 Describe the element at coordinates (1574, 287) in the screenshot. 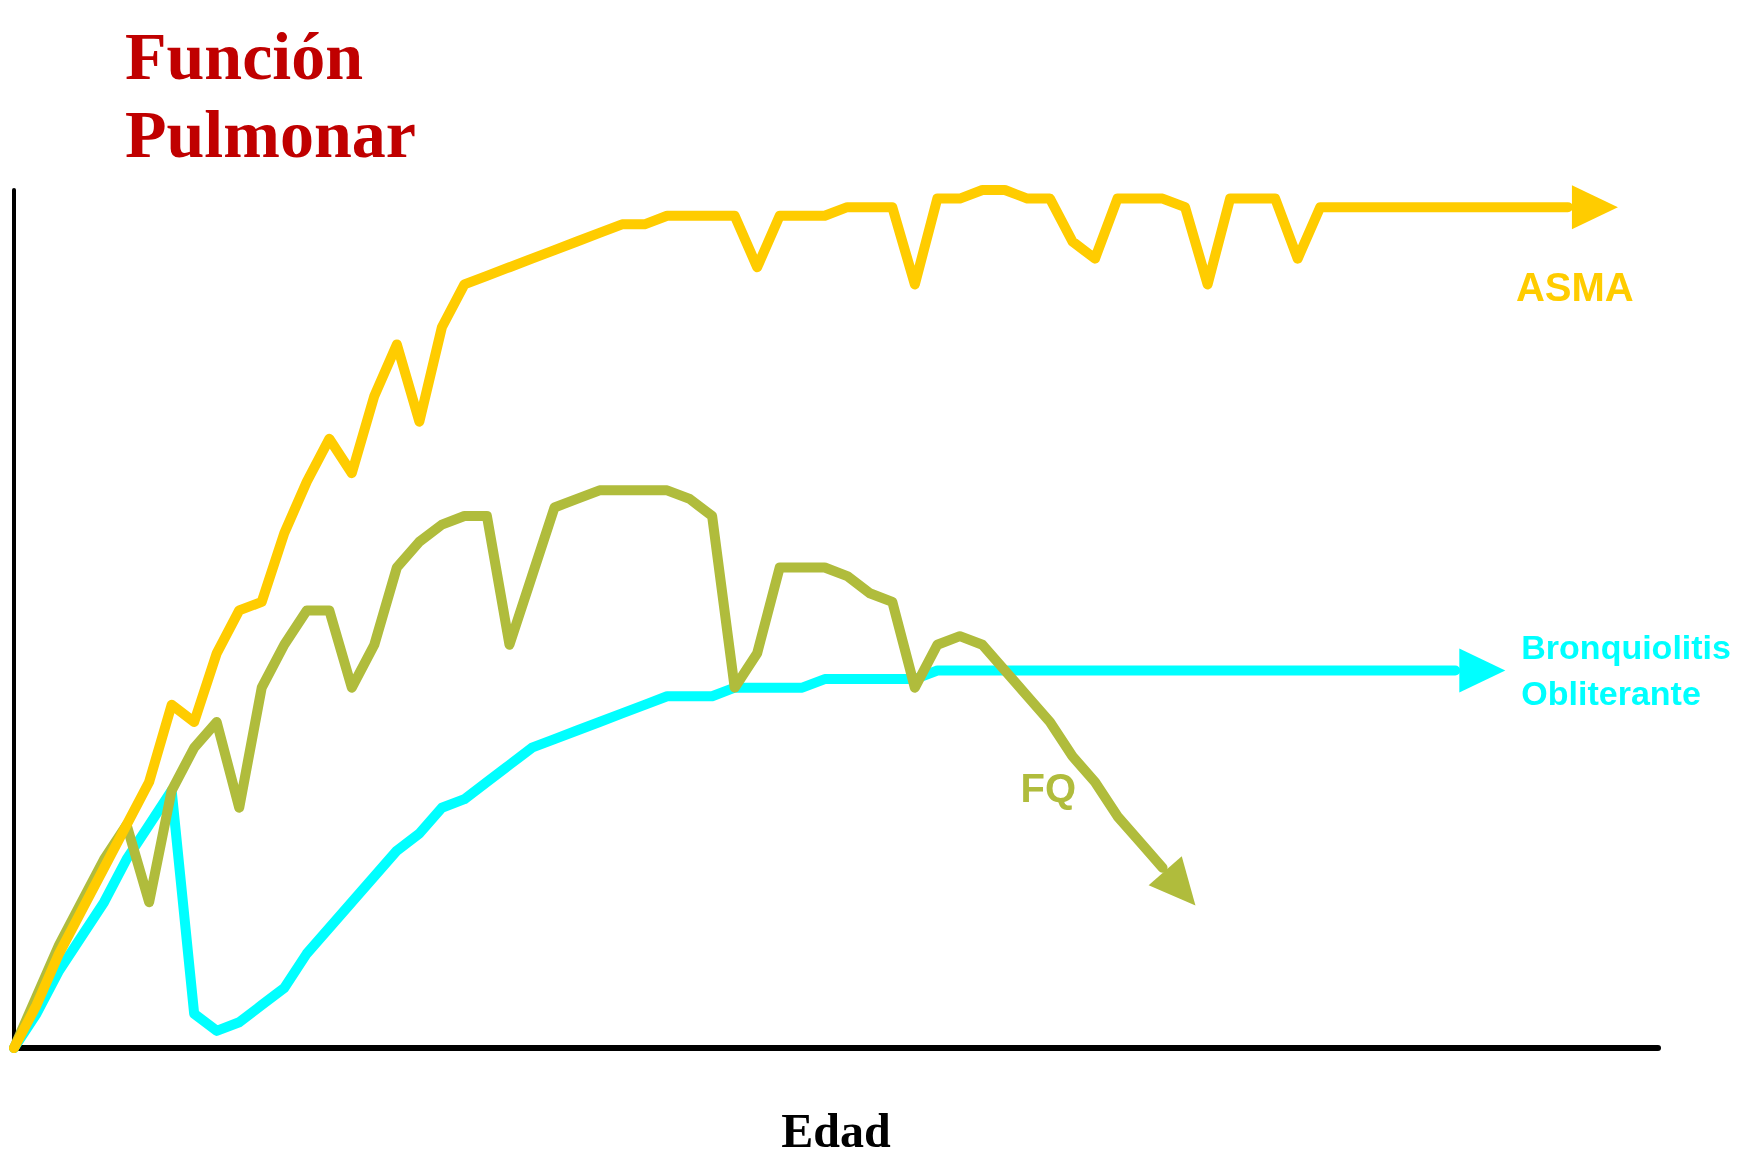

I see `series-label: ASMA` at that location.